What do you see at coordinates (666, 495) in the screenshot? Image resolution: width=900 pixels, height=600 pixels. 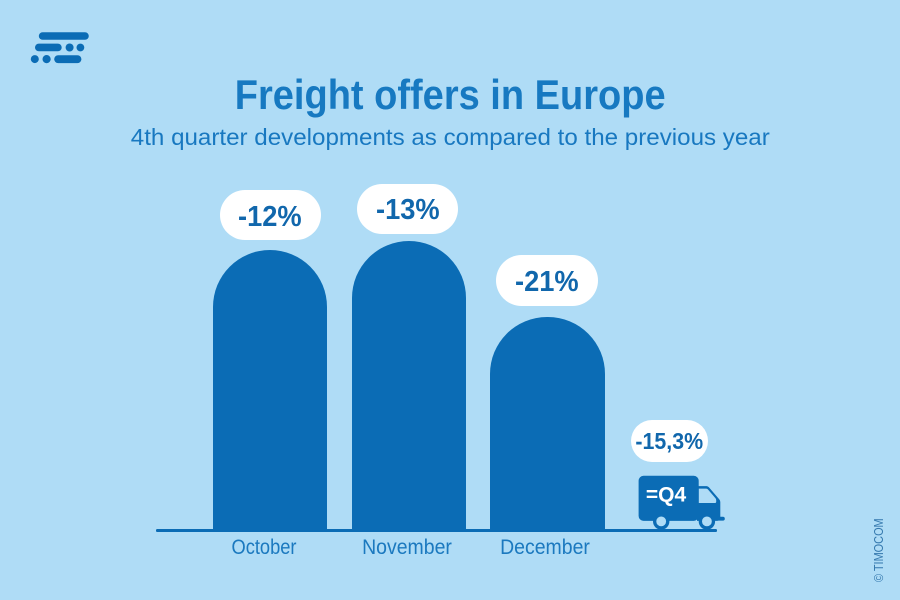 I see `svg-text: =Q4` at bounding box center [666, 495].